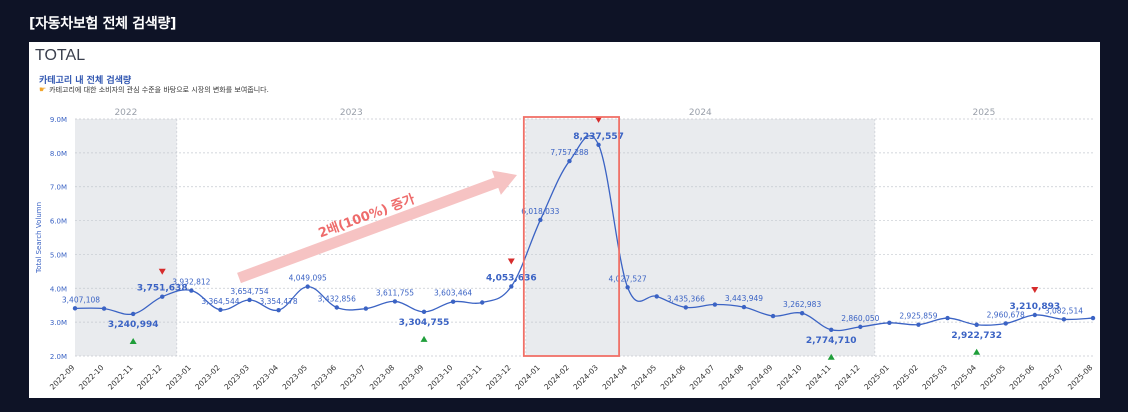 This screenshot has height=412, width=1128. I want to click on x-tick-label: 2024-09, so click(760, 377).